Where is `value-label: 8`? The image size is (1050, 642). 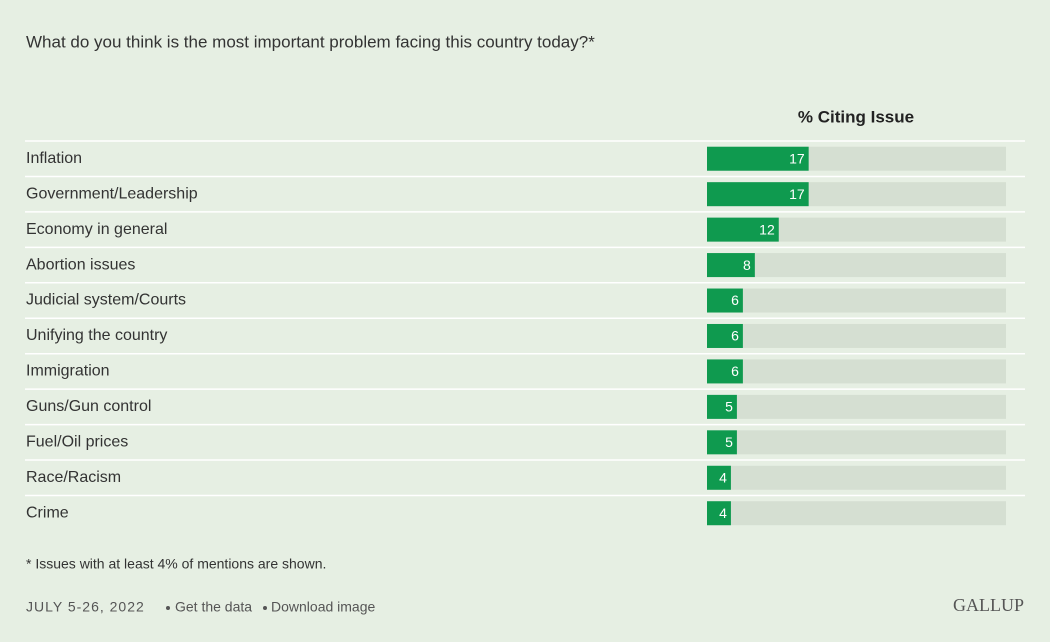
value-label: 8 is located at coordinates (747, 265).